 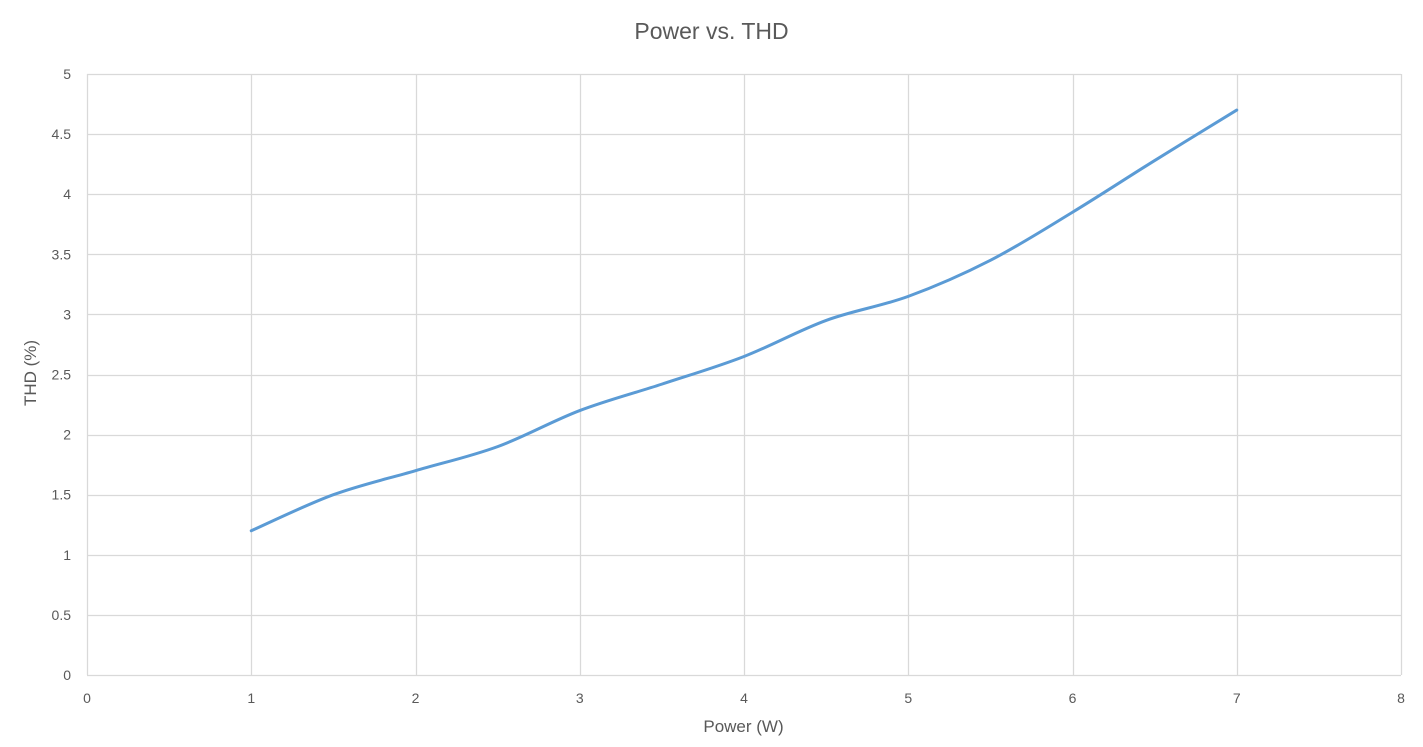 What do you see at coordinates (416, 698) in the screenshot?
I see `x-tick-label: 2` at bounding box center [416, 698].